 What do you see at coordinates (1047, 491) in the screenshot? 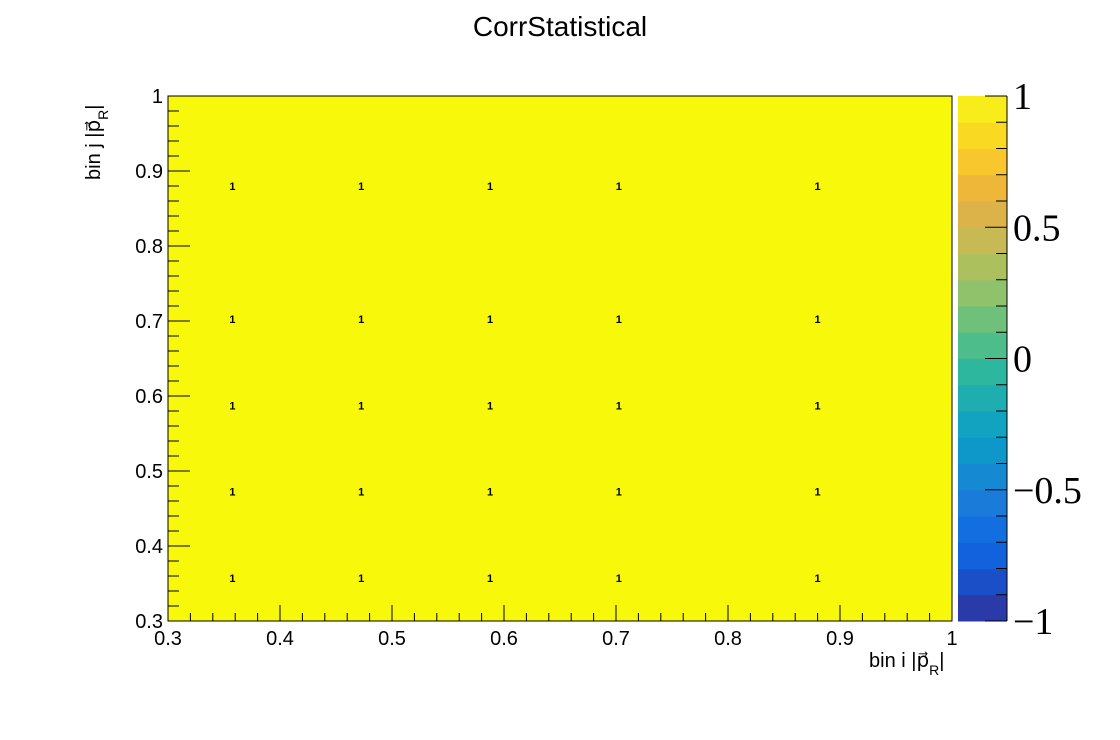
I see `z-tick-label: −0.5` at bounding box center [1047, 491].